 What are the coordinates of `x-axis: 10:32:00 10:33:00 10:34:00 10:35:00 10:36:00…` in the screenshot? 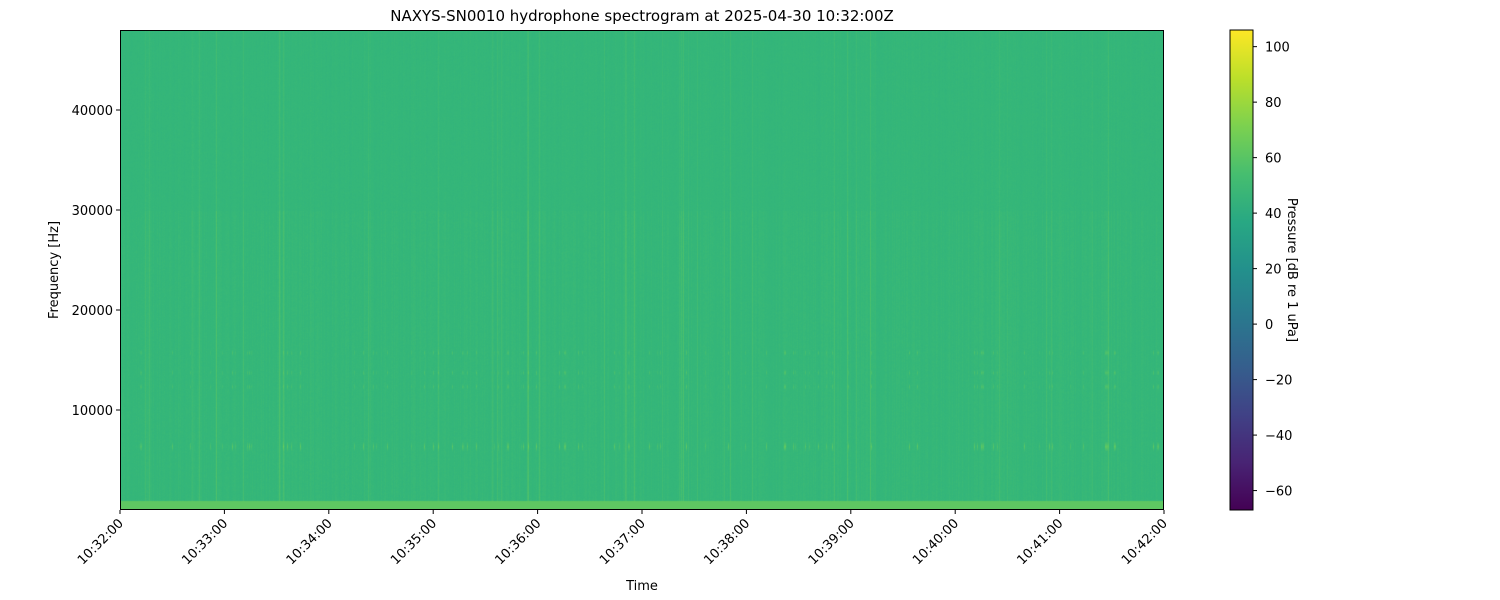 It's located at (623, 539).